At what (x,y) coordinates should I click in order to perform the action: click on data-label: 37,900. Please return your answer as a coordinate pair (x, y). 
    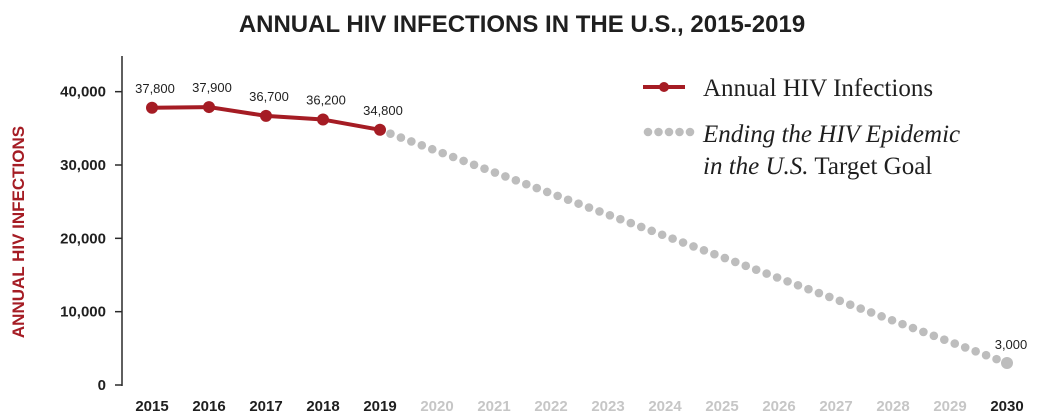
    Looking at the image, I should click on (212, 87).